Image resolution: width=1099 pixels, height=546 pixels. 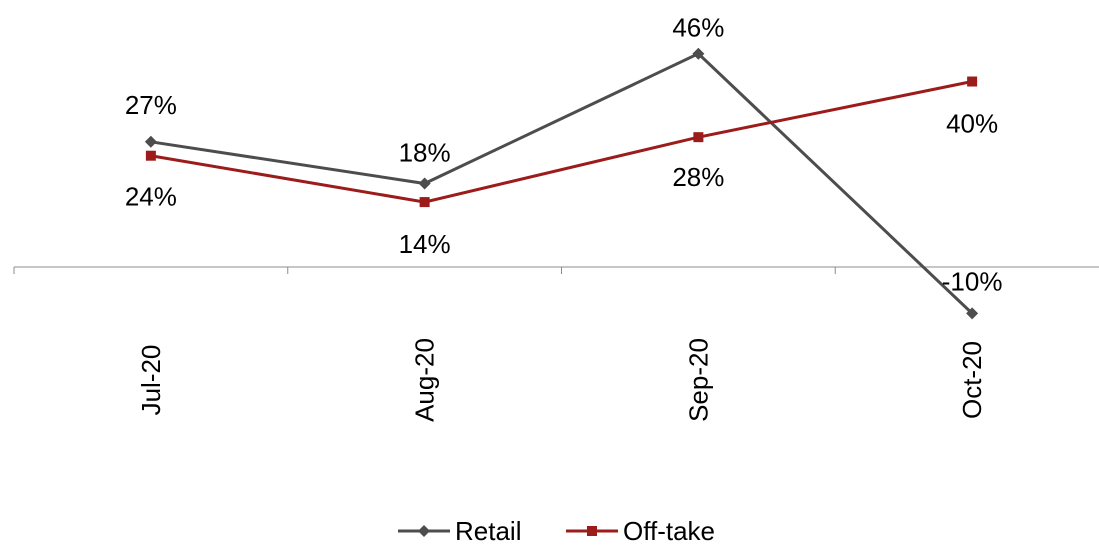 What do you see at coordinates (151, 197) in the screenshot?
I see `data-label: 24%` at bounding box center [151, 197].